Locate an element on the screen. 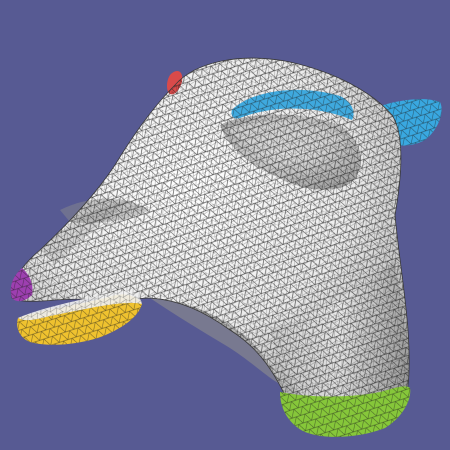  lower-lip-region is located at coordinates (79, 318).